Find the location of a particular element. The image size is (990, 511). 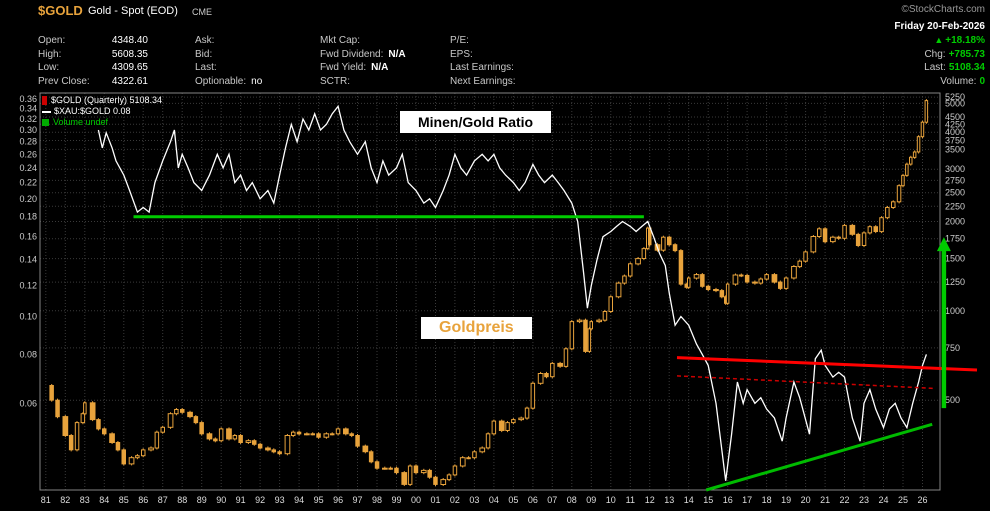

left-axis-tick: 0.34 is located at coordinates (28, 109).